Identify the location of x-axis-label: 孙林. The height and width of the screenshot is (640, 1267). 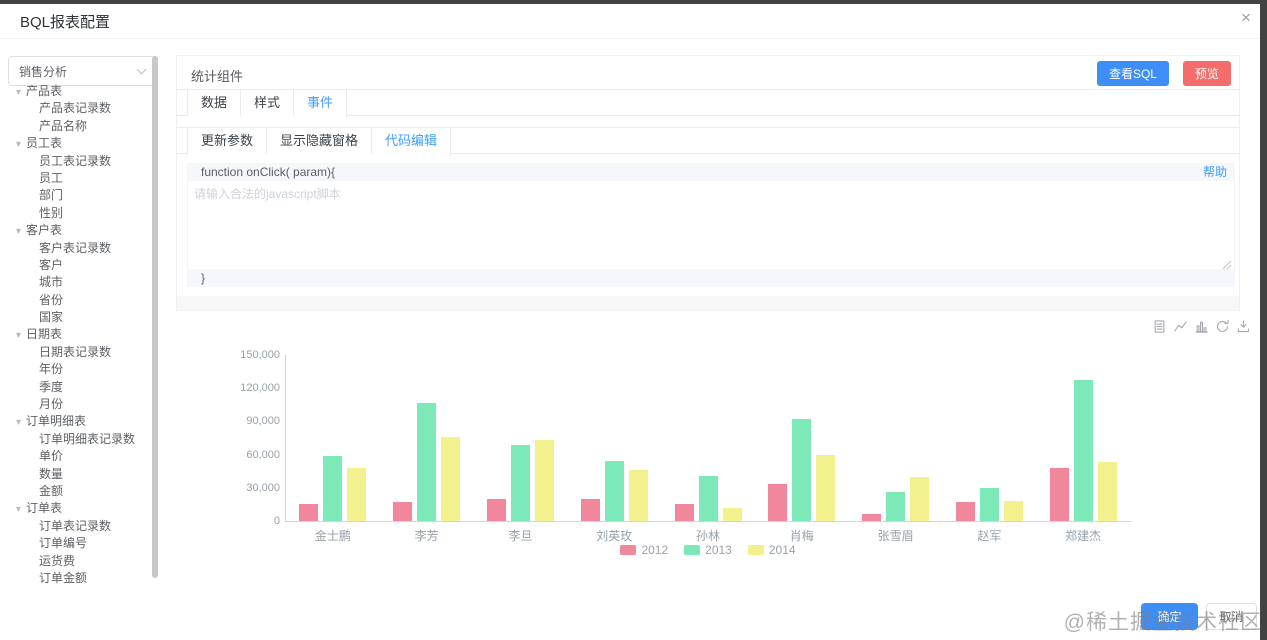
(708, 536).